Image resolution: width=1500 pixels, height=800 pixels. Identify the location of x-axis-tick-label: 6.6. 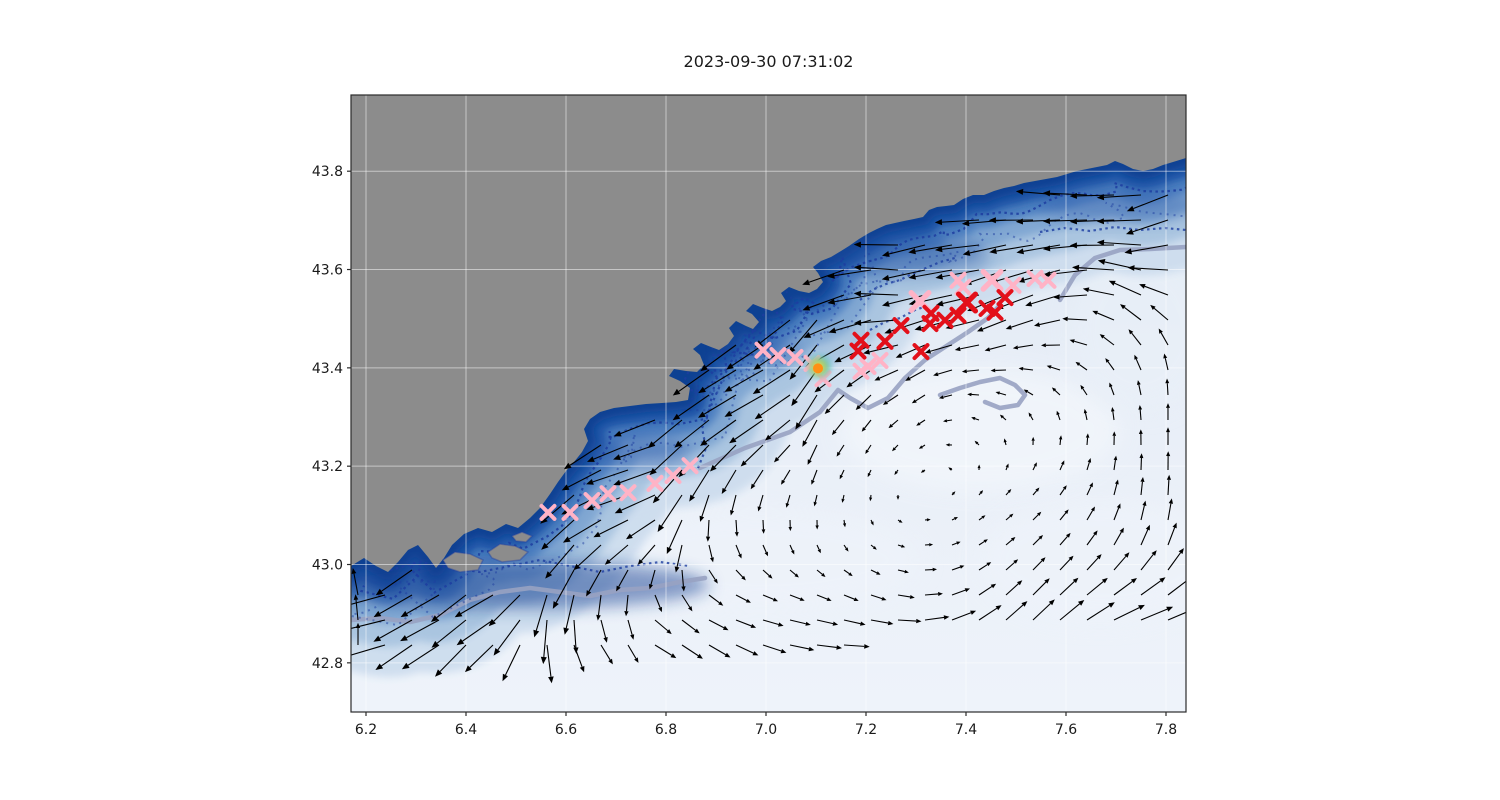
(566, 730).